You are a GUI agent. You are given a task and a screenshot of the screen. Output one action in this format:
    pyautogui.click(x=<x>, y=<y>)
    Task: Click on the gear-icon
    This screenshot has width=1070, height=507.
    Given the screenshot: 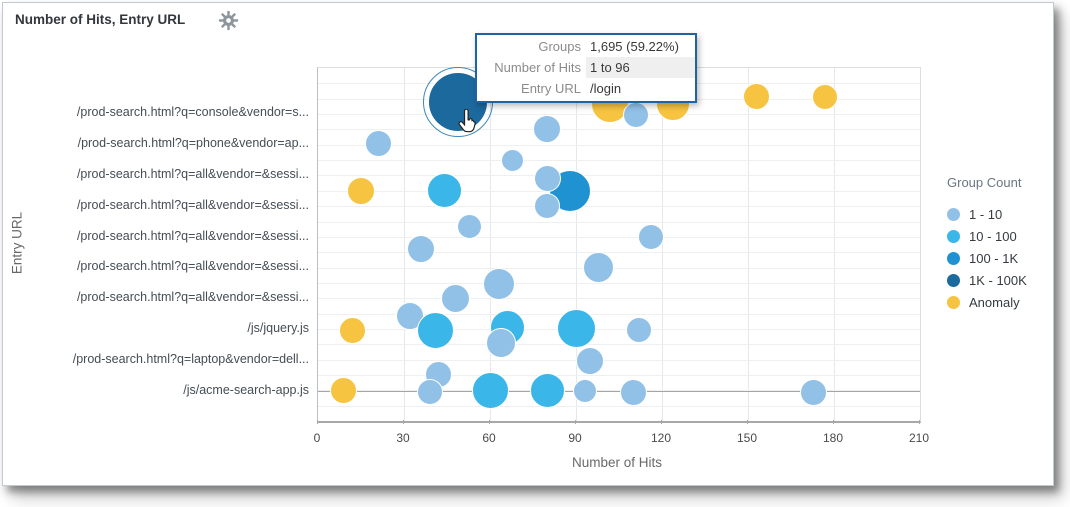 What is the action you would take?
    pyautogui.click(x=228, y=22)
    